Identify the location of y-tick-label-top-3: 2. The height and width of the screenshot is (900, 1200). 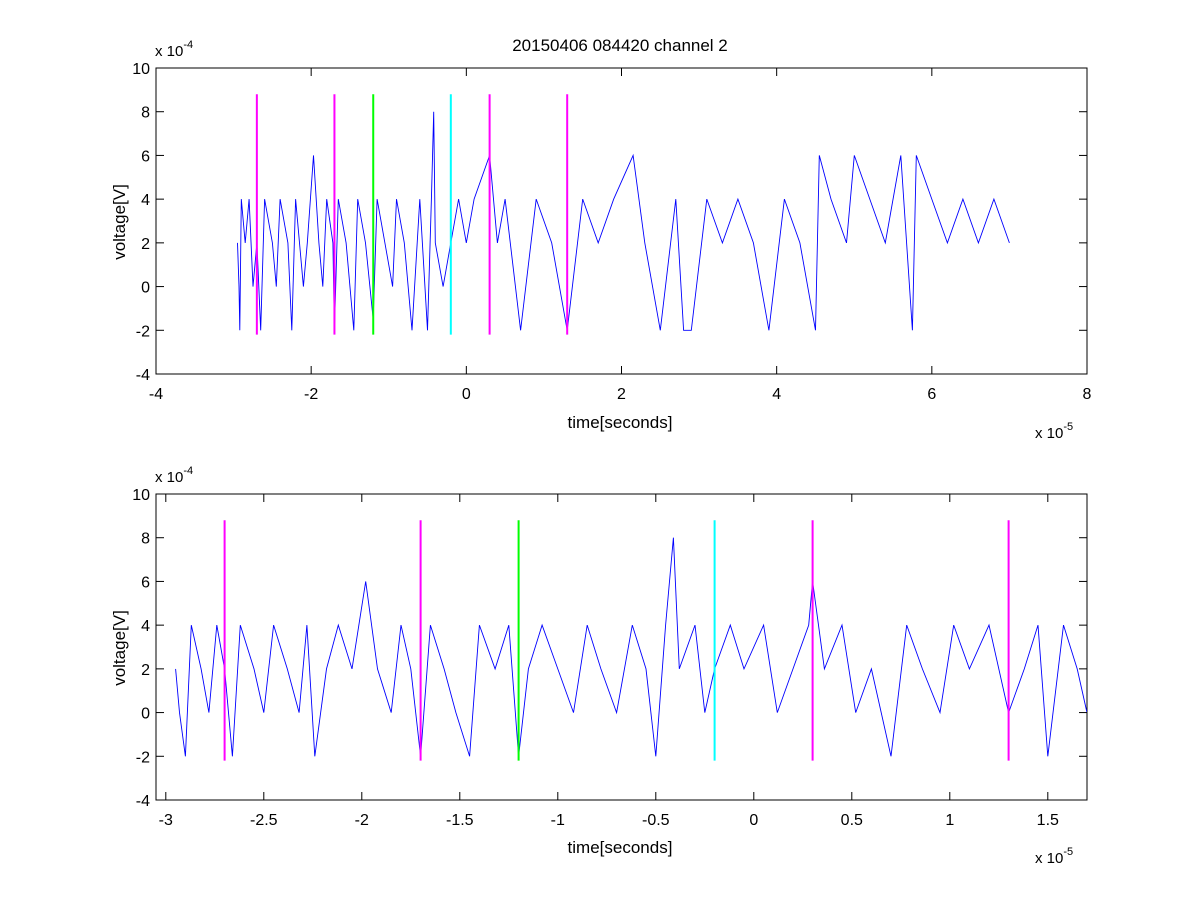
(145, 244).